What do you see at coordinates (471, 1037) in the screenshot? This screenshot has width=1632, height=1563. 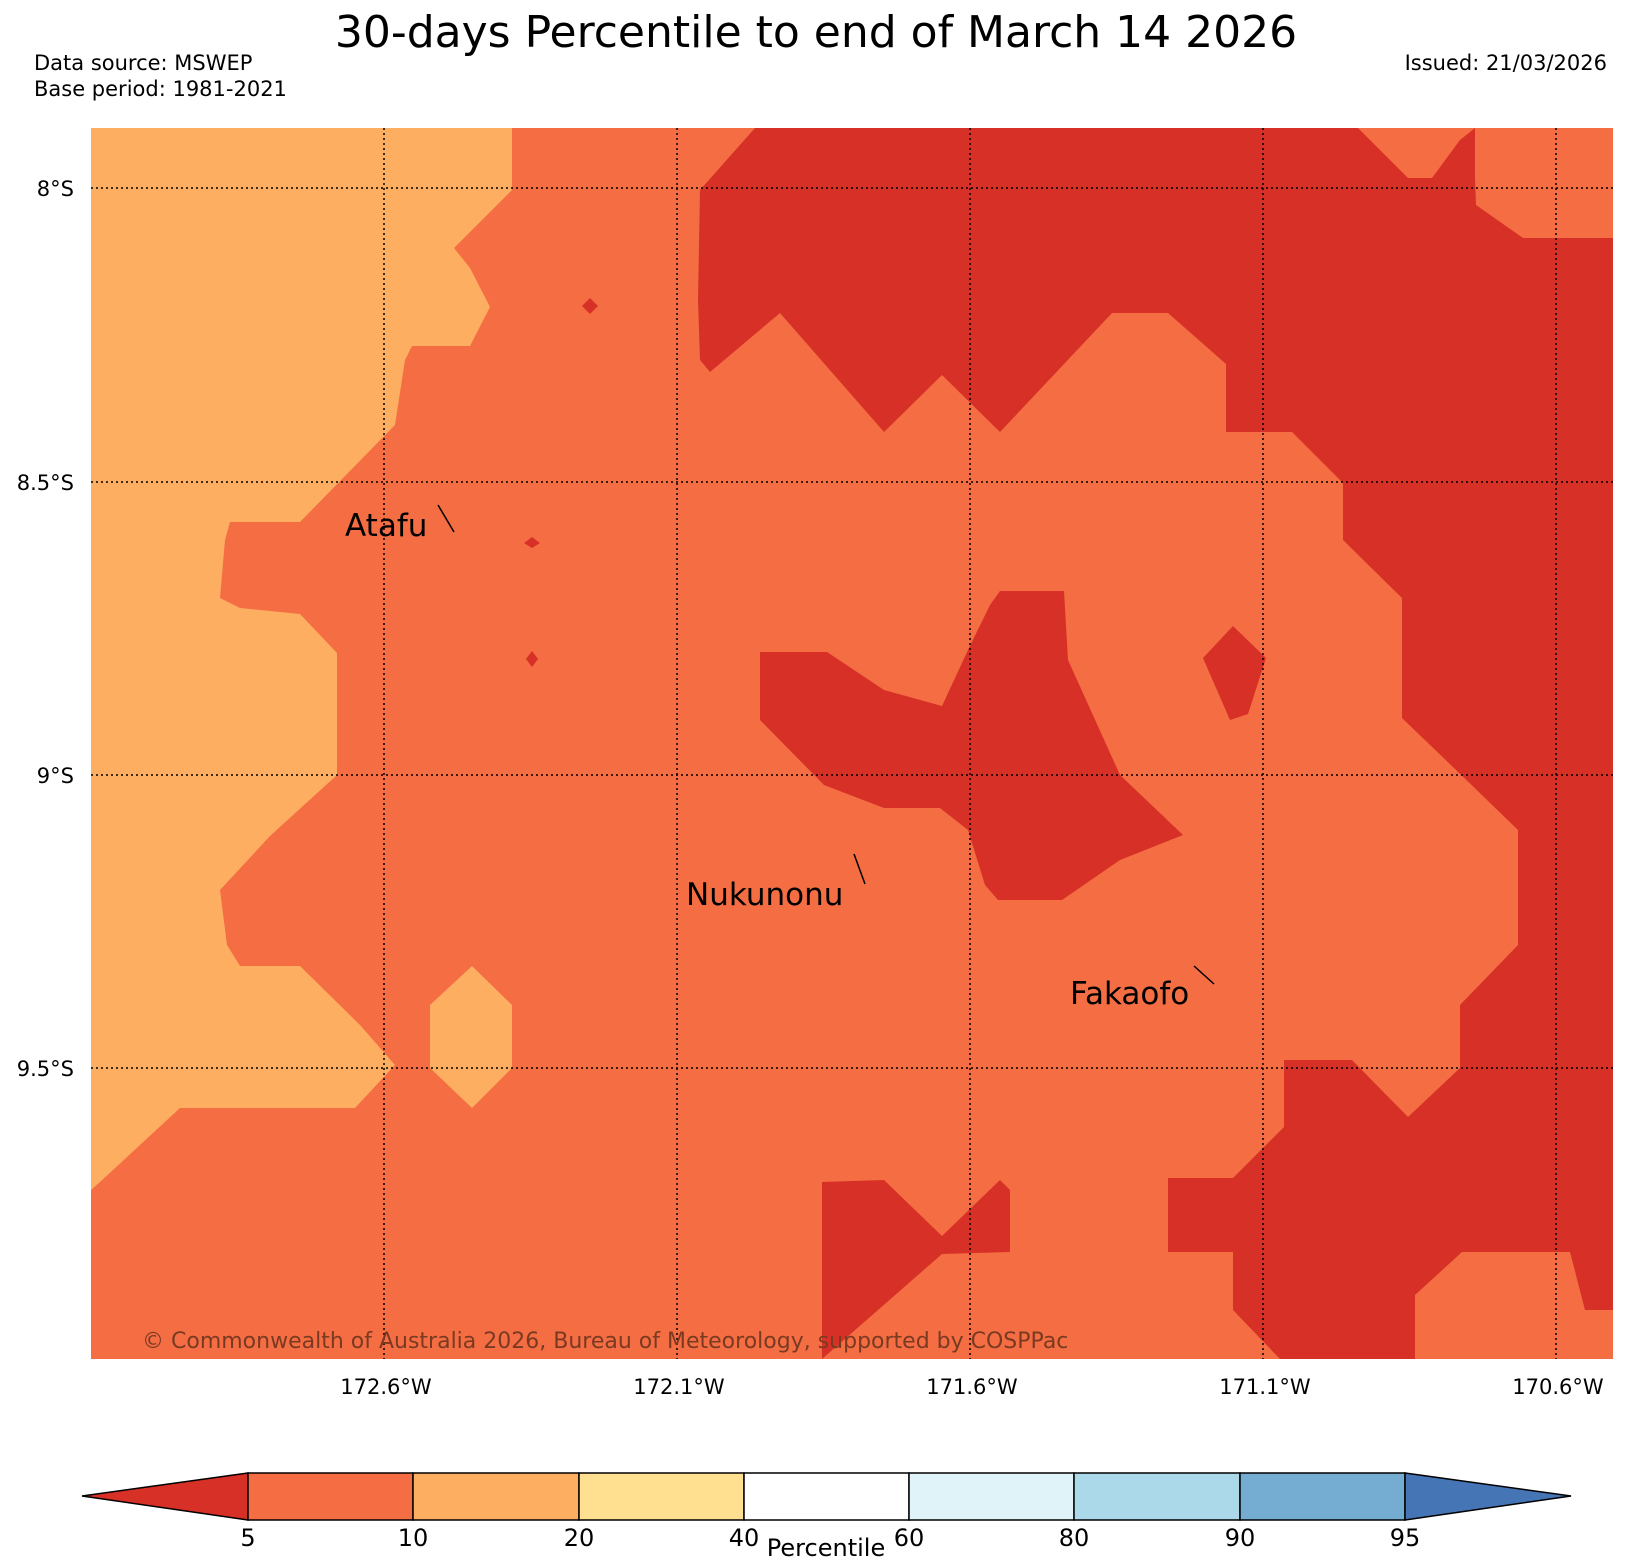 I see `region-10-20-patch` at bounding box center [471, 1037].